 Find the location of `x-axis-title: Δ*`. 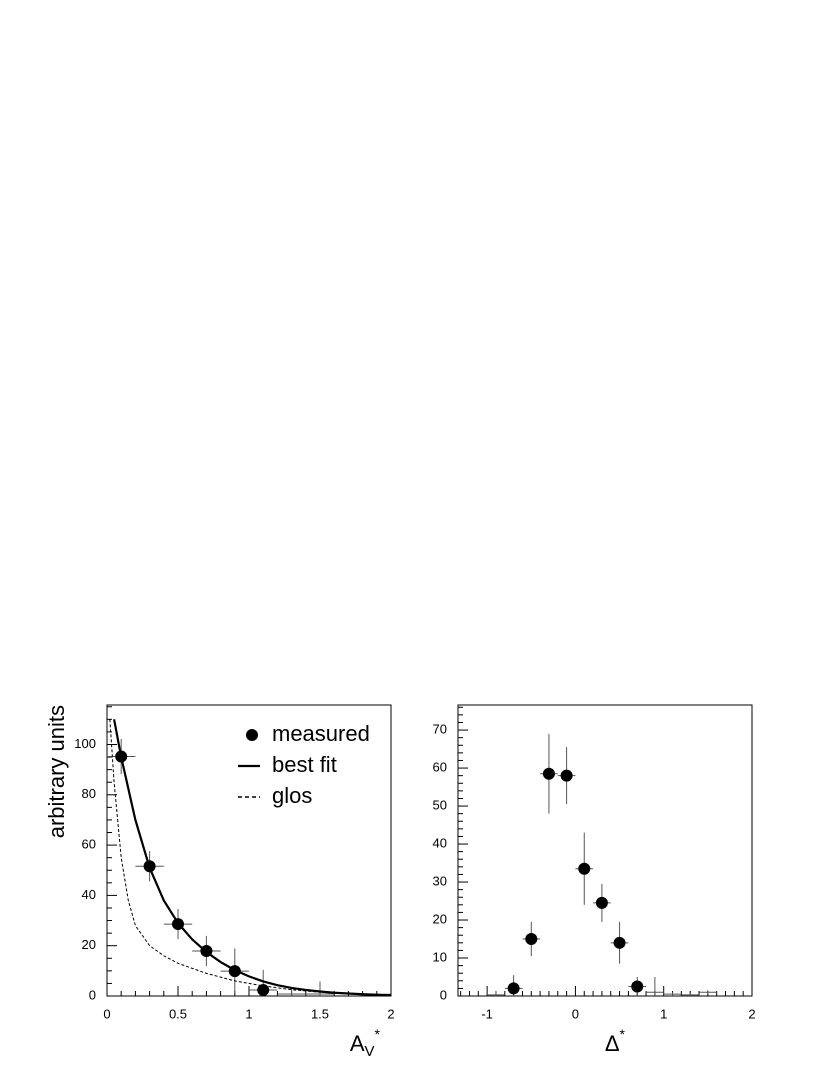

x-axis-title: Δ* is located at coordinates (615, 1041).